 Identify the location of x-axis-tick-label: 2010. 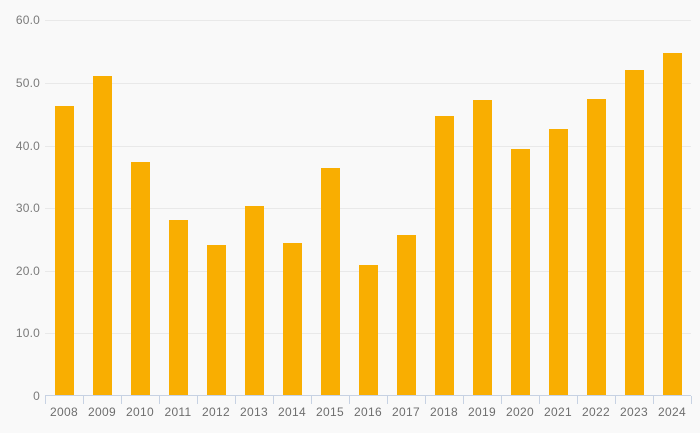
(140, 412).